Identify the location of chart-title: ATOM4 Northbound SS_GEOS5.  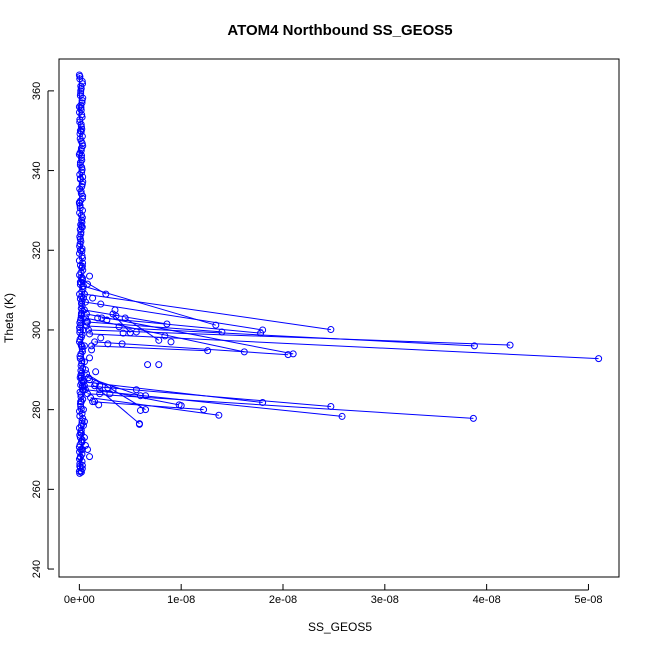
(339, 30).